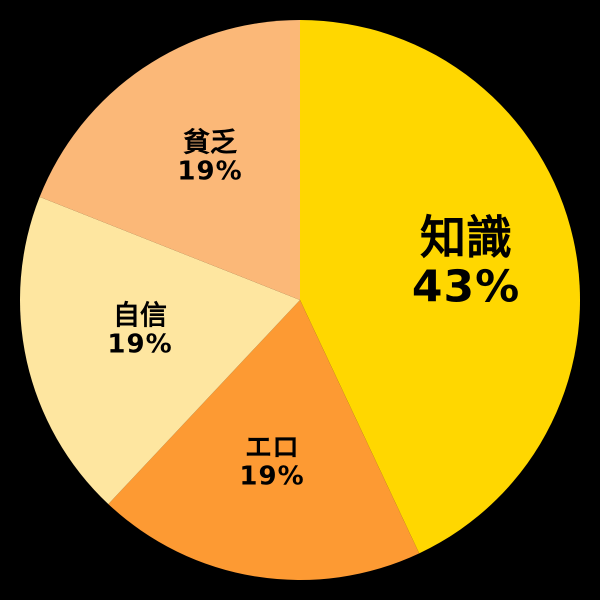 The image size is (600, 600). Describe the element at coordinates (209, 143) in the screenshot. I see `slice-label-binbou-name: 貧乏` at that location.